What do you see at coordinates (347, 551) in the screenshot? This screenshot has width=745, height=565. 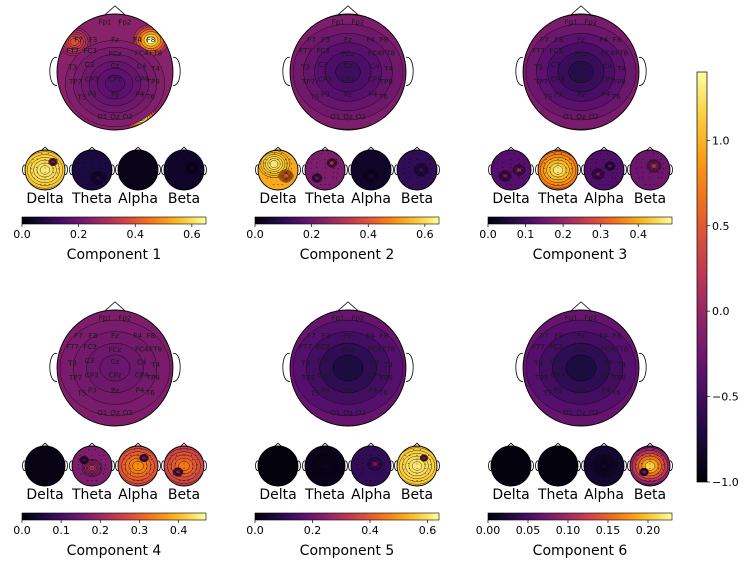 I see `component-title: Component 5` at bounding box center [347, 551].